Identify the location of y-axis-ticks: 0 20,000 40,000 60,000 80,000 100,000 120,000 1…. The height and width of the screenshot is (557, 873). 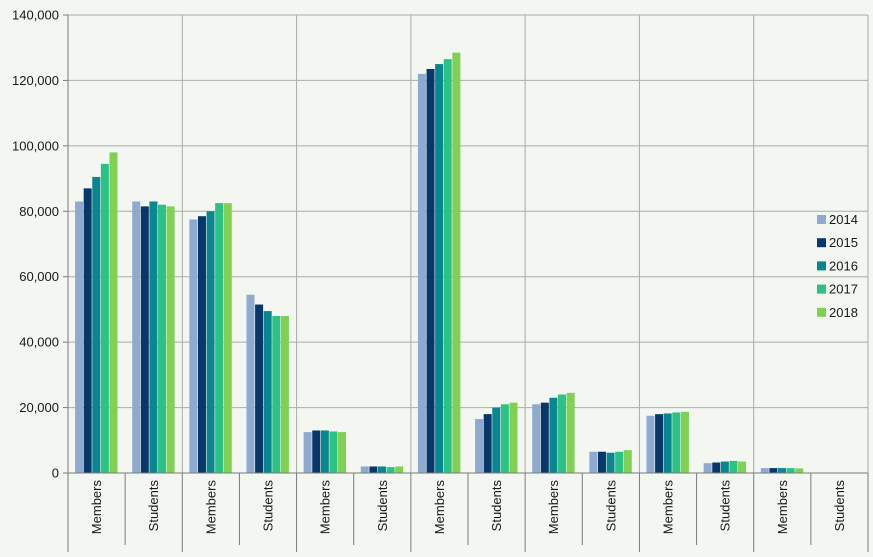
(35, 244).